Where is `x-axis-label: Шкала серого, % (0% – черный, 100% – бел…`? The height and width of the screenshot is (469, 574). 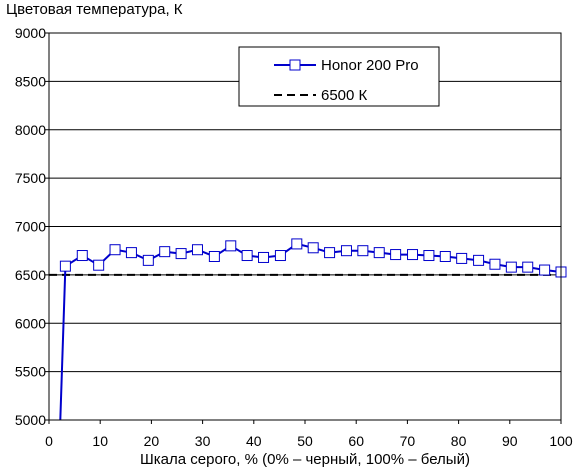 x-axis-label: Шкала серого, % (0% – черный, 100% – бел… is located at coordinates (305, 459).